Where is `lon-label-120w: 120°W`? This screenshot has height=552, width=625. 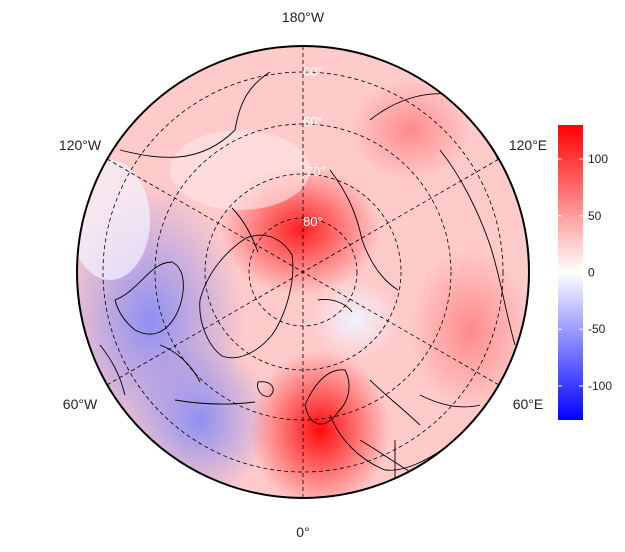 lon-label-120w: 120°W is located at coordinates (80, 145).